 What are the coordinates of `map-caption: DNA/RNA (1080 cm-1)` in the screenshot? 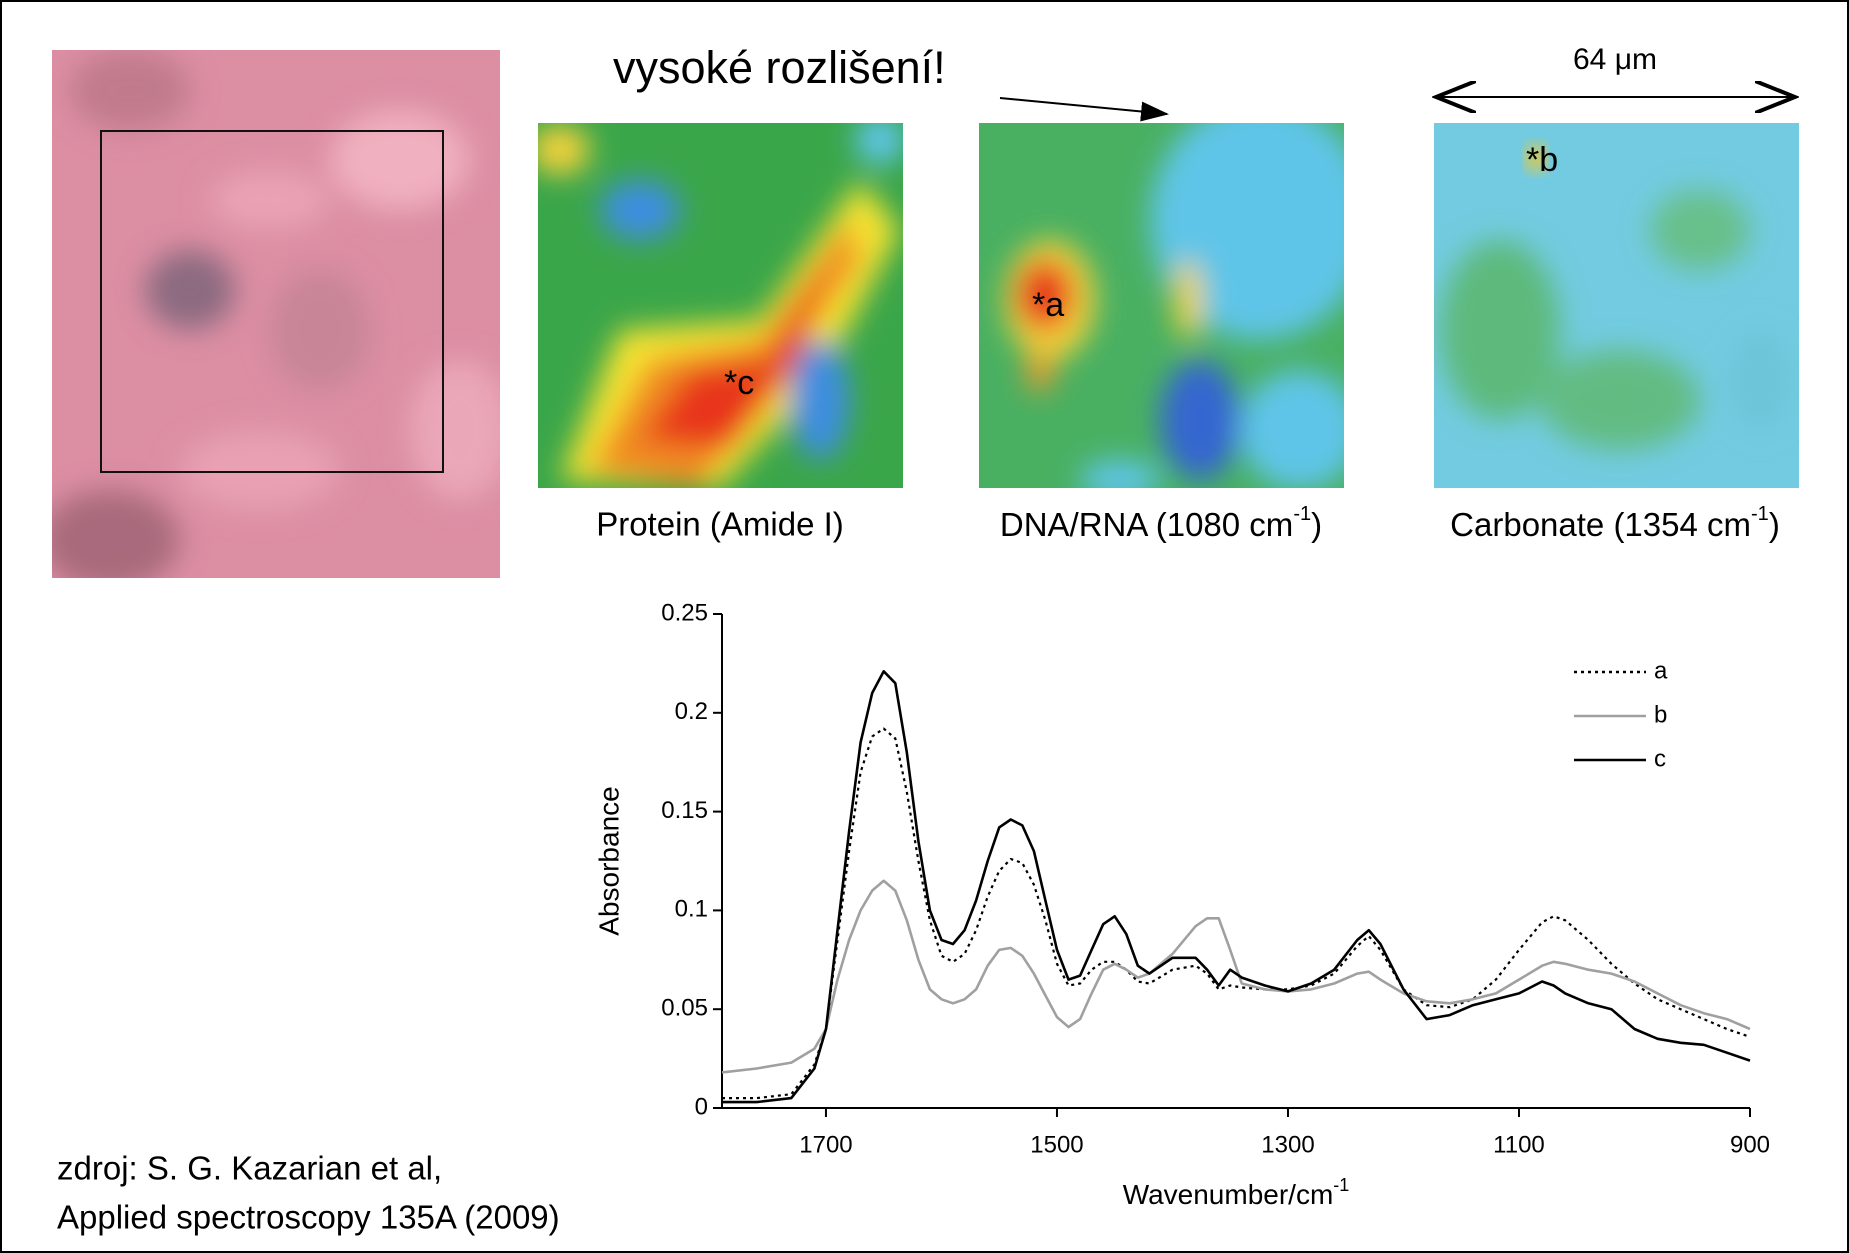 It's located at (1161, 522).